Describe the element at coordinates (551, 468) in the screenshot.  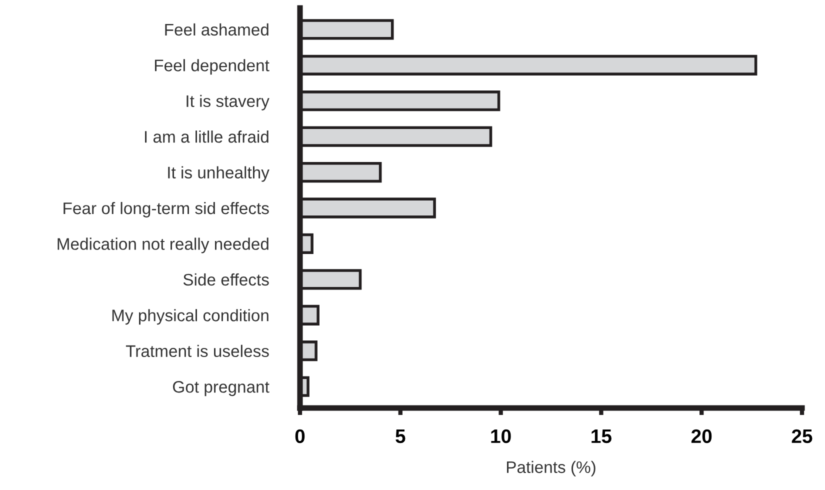
I see `x-axis-title: Patients (%)` at that location.